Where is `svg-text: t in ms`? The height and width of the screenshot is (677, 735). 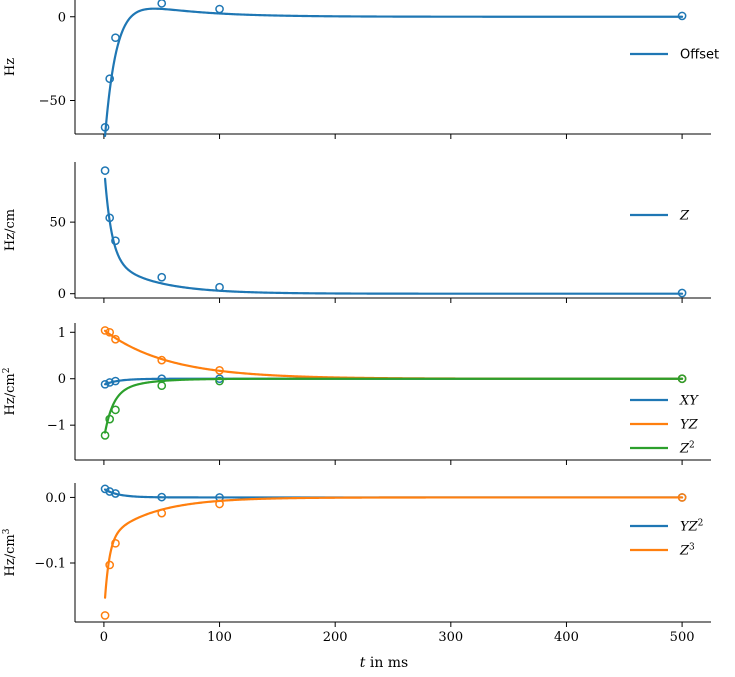 svg-text: t in ms is located at coordinates (384, 663).